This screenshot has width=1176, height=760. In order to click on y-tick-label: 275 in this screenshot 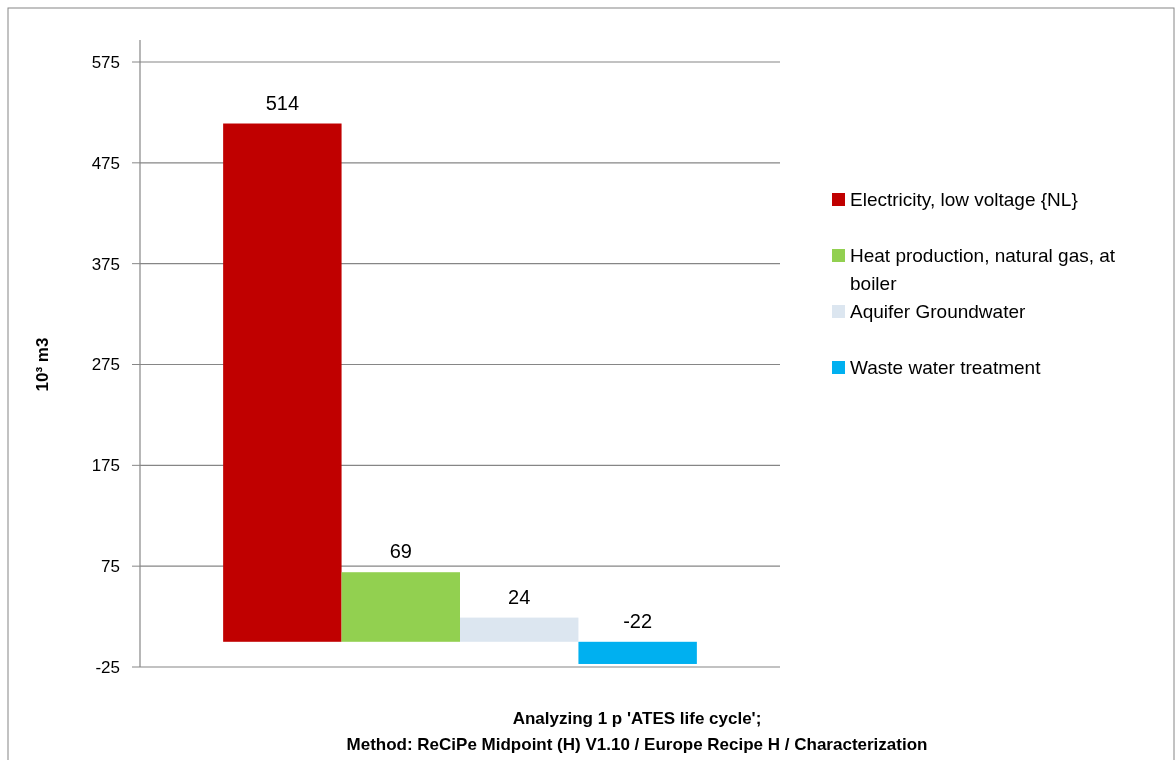, I will do `click(105, 365)`.